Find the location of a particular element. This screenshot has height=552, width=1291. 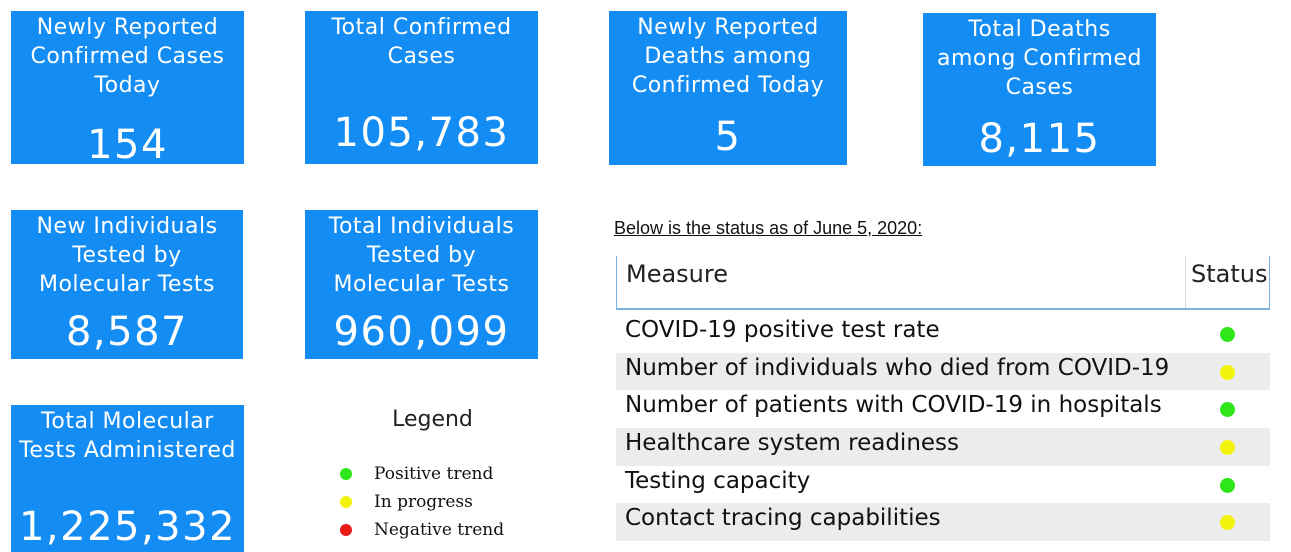

legend-item-in-progress: In progress is located at coordinates (406, 502).